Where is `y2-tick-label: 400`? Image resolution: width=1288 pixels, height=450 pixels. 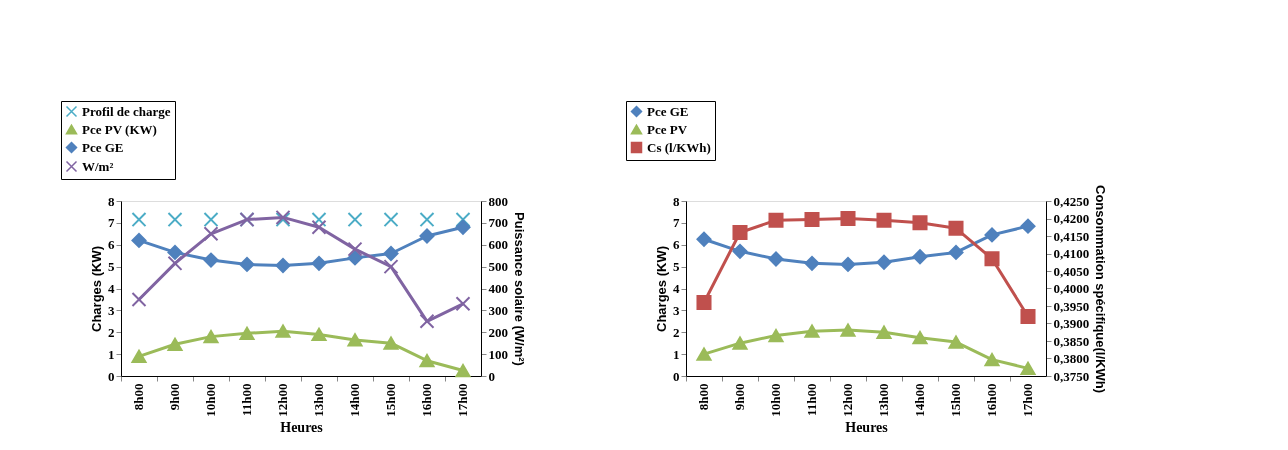
y2-tick-label: 400 is located at coordinates (498, 288).